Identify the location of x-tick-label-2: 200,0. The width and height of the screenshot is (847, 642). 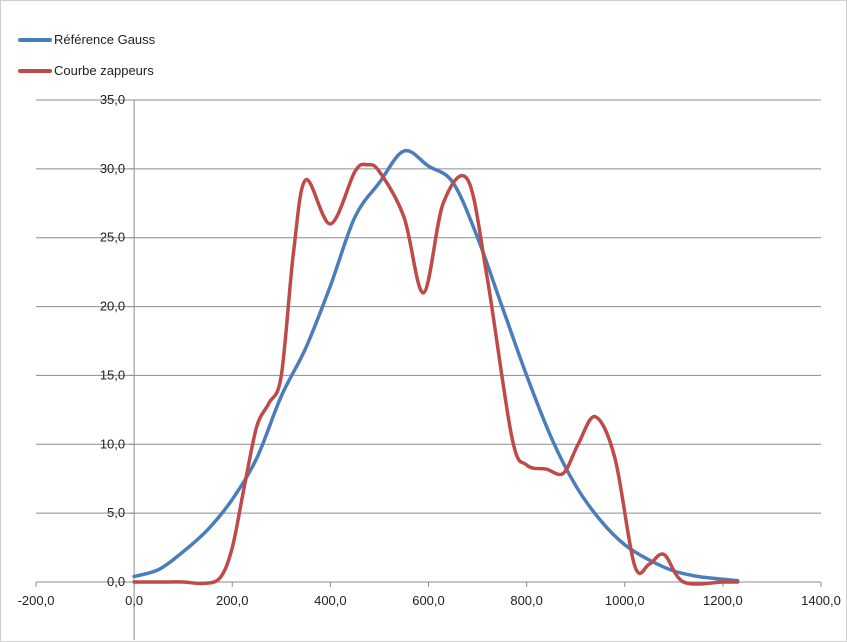
(232, 600).